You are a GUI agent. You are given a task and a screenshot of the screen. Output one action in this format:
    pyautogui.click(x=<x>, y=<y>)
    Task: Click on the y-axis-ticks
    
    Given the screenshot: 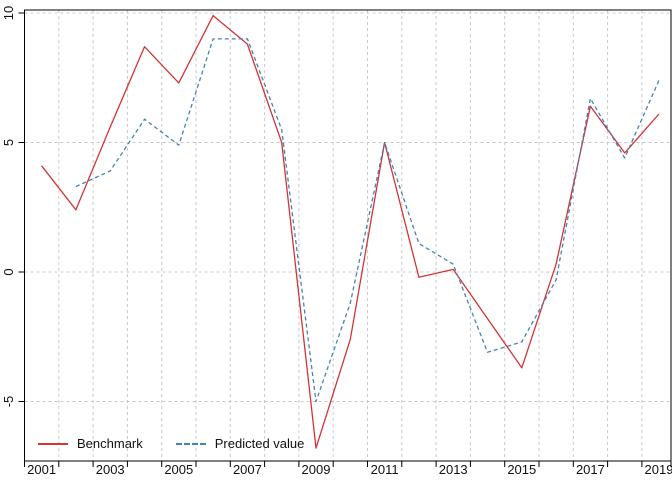 What is the action you would take?
    pyautogui.click(x=21, y=207)
    